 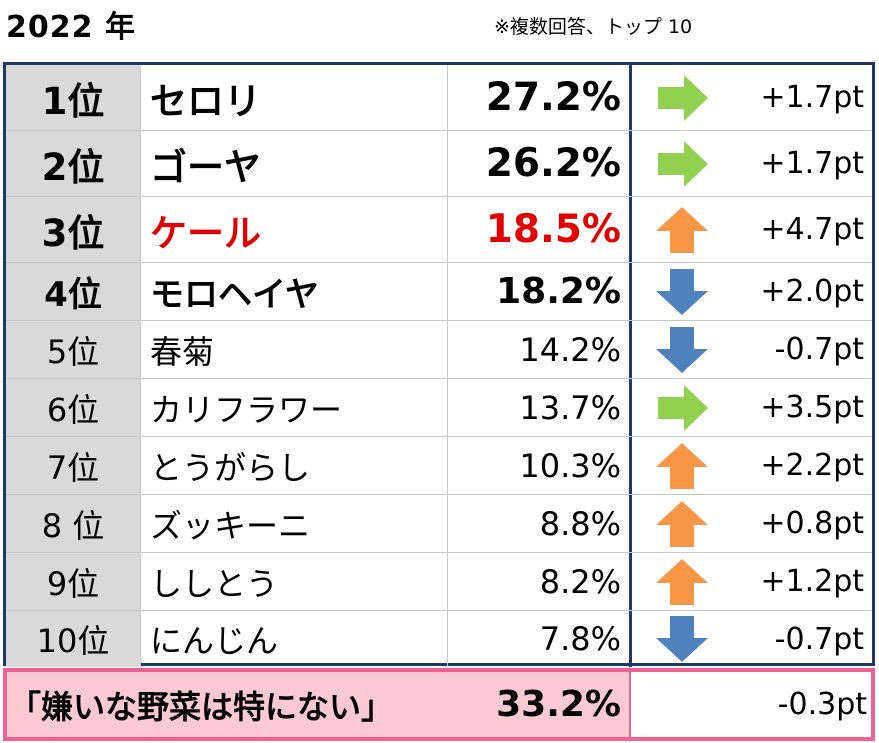 What do you see at coordinates (73, 163) in the screenshot?
I see `rank-cell: 2位` at bounding box center [73, 163].